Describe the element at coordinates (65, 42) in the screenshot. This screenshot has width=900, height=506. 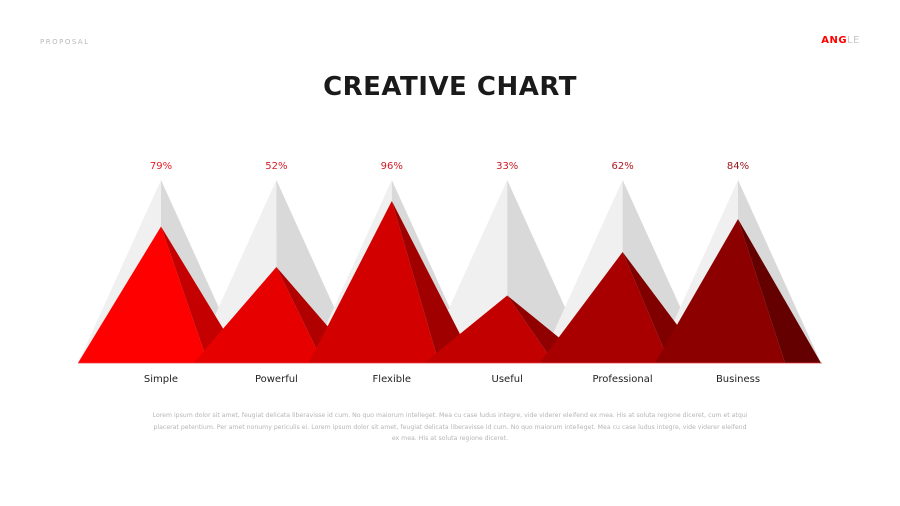
I see `proposal-tag: PROPOSAL` at that location.